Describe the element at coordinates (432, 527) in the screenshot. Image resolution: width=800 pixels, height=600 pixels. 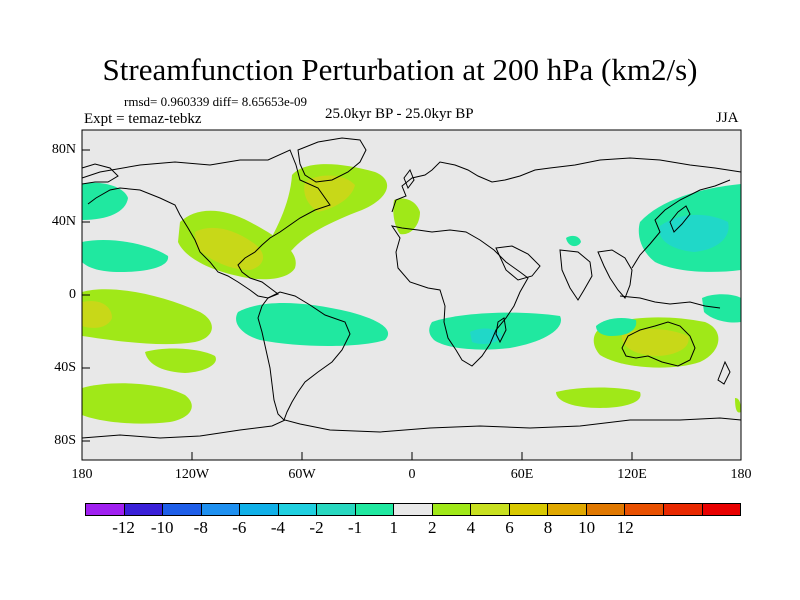
I see `colorbar-label: 2` at that location.